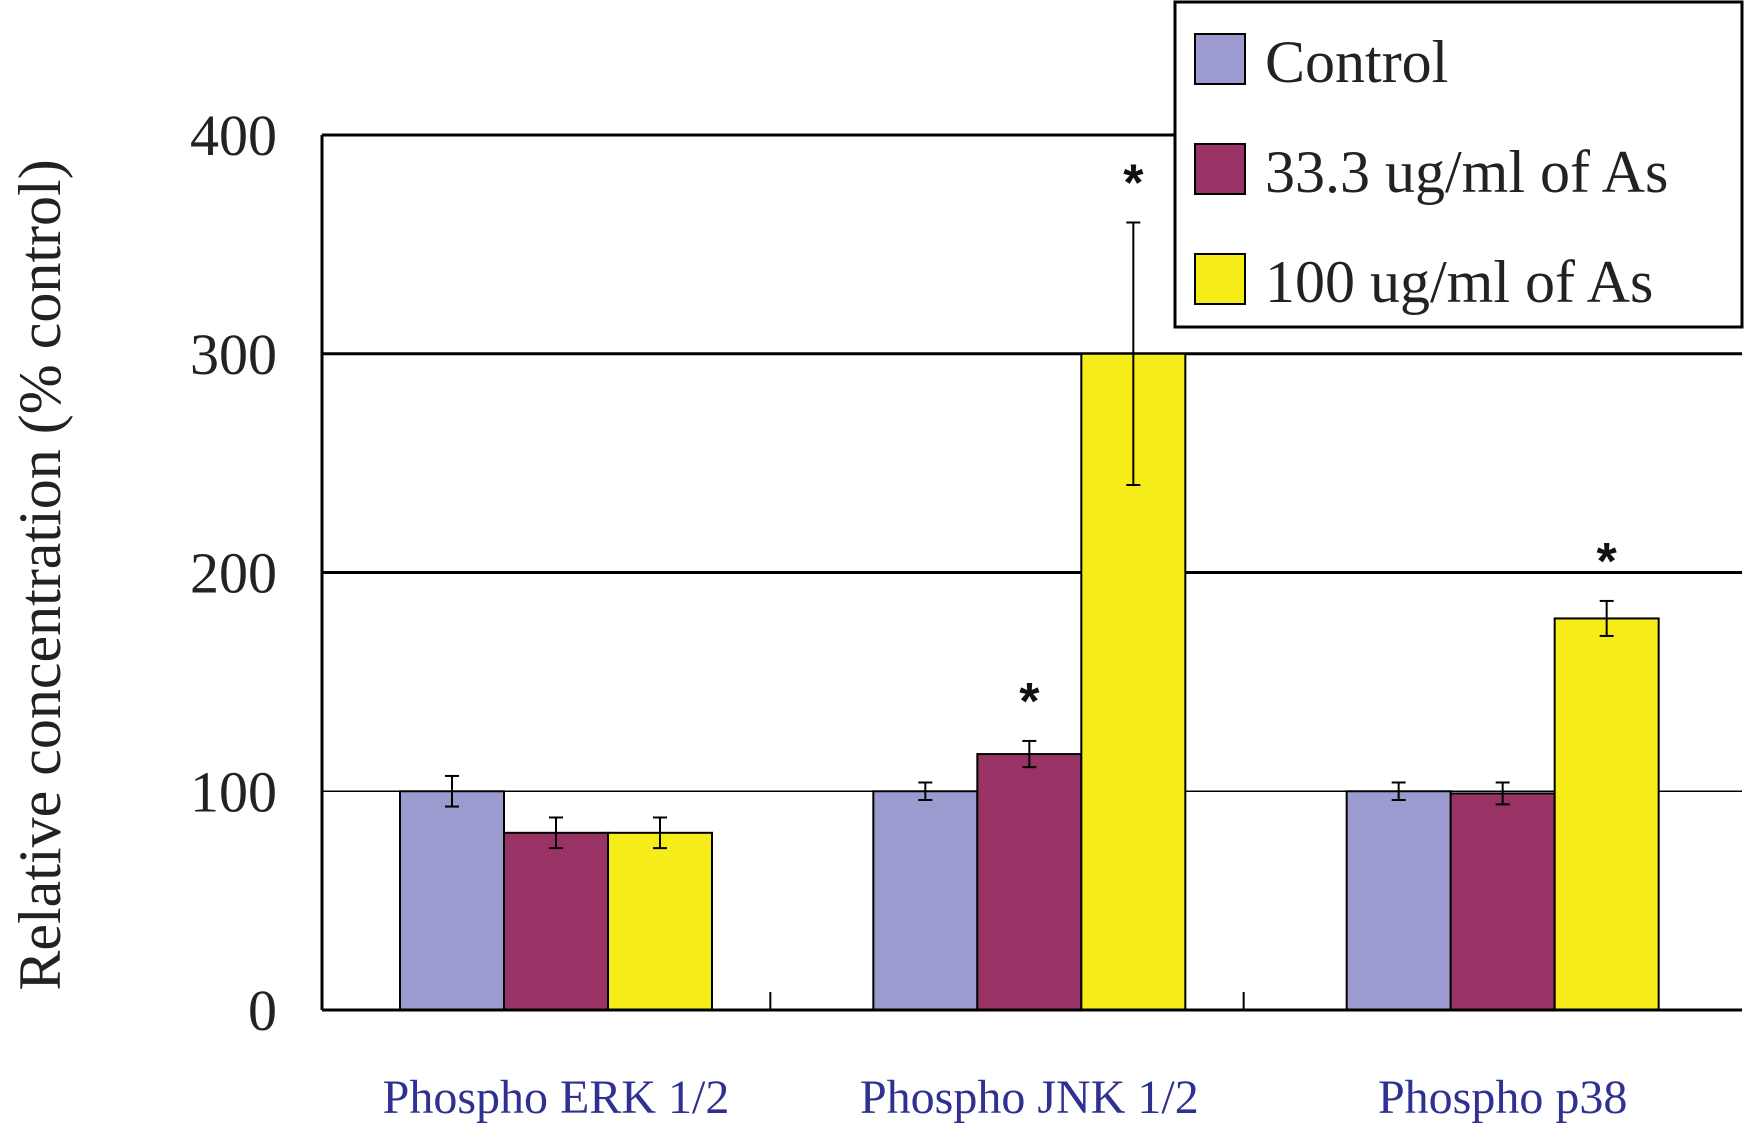 The image size is (1749, 1148). Describe the element at coordinates (233, 354) in the screenshot. I see `y-tick-label: 300` at that location.